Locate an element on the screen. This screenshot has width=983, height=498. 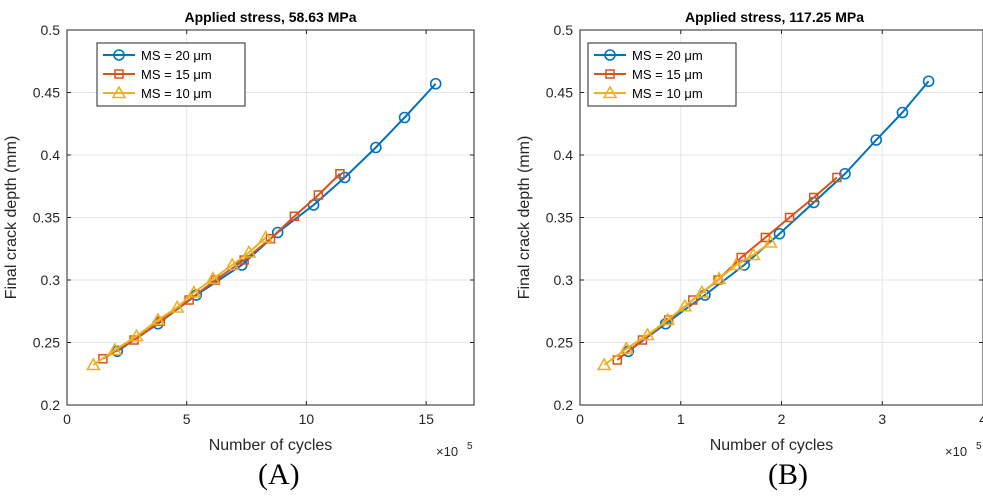
x-tick-label: 1 is located at coordinates (681, 419).